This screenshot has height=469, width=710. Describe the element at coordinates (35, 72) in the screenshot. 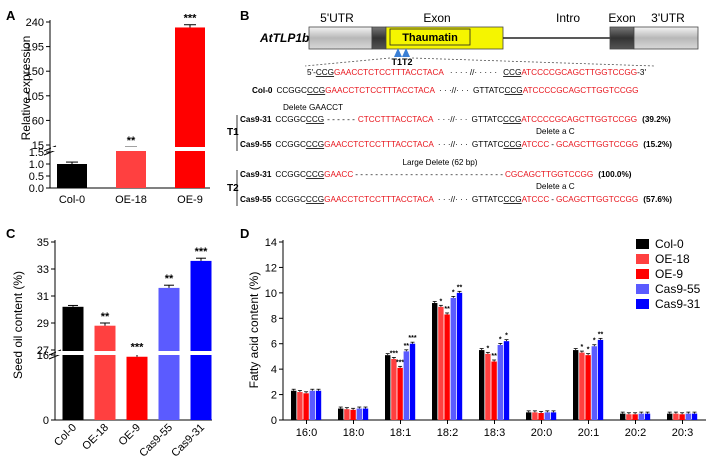

I see `panel-a-tick-label: 150` at that location.